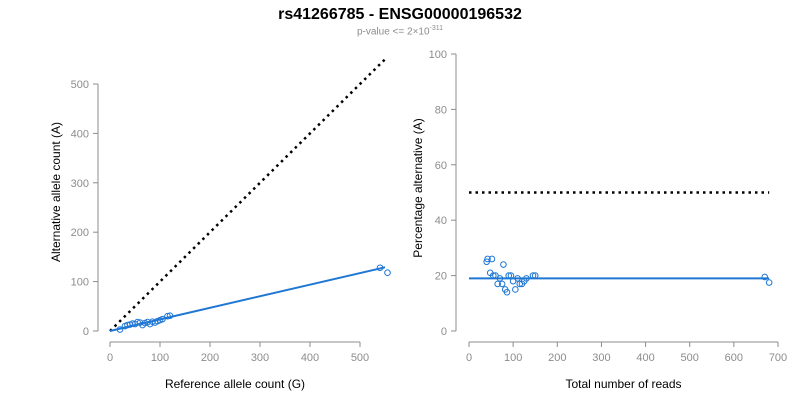  What do you see at coordinates (441, 166) in the screenshot?
I see `y-tick-label: 60` at bounding box center [441, 166].